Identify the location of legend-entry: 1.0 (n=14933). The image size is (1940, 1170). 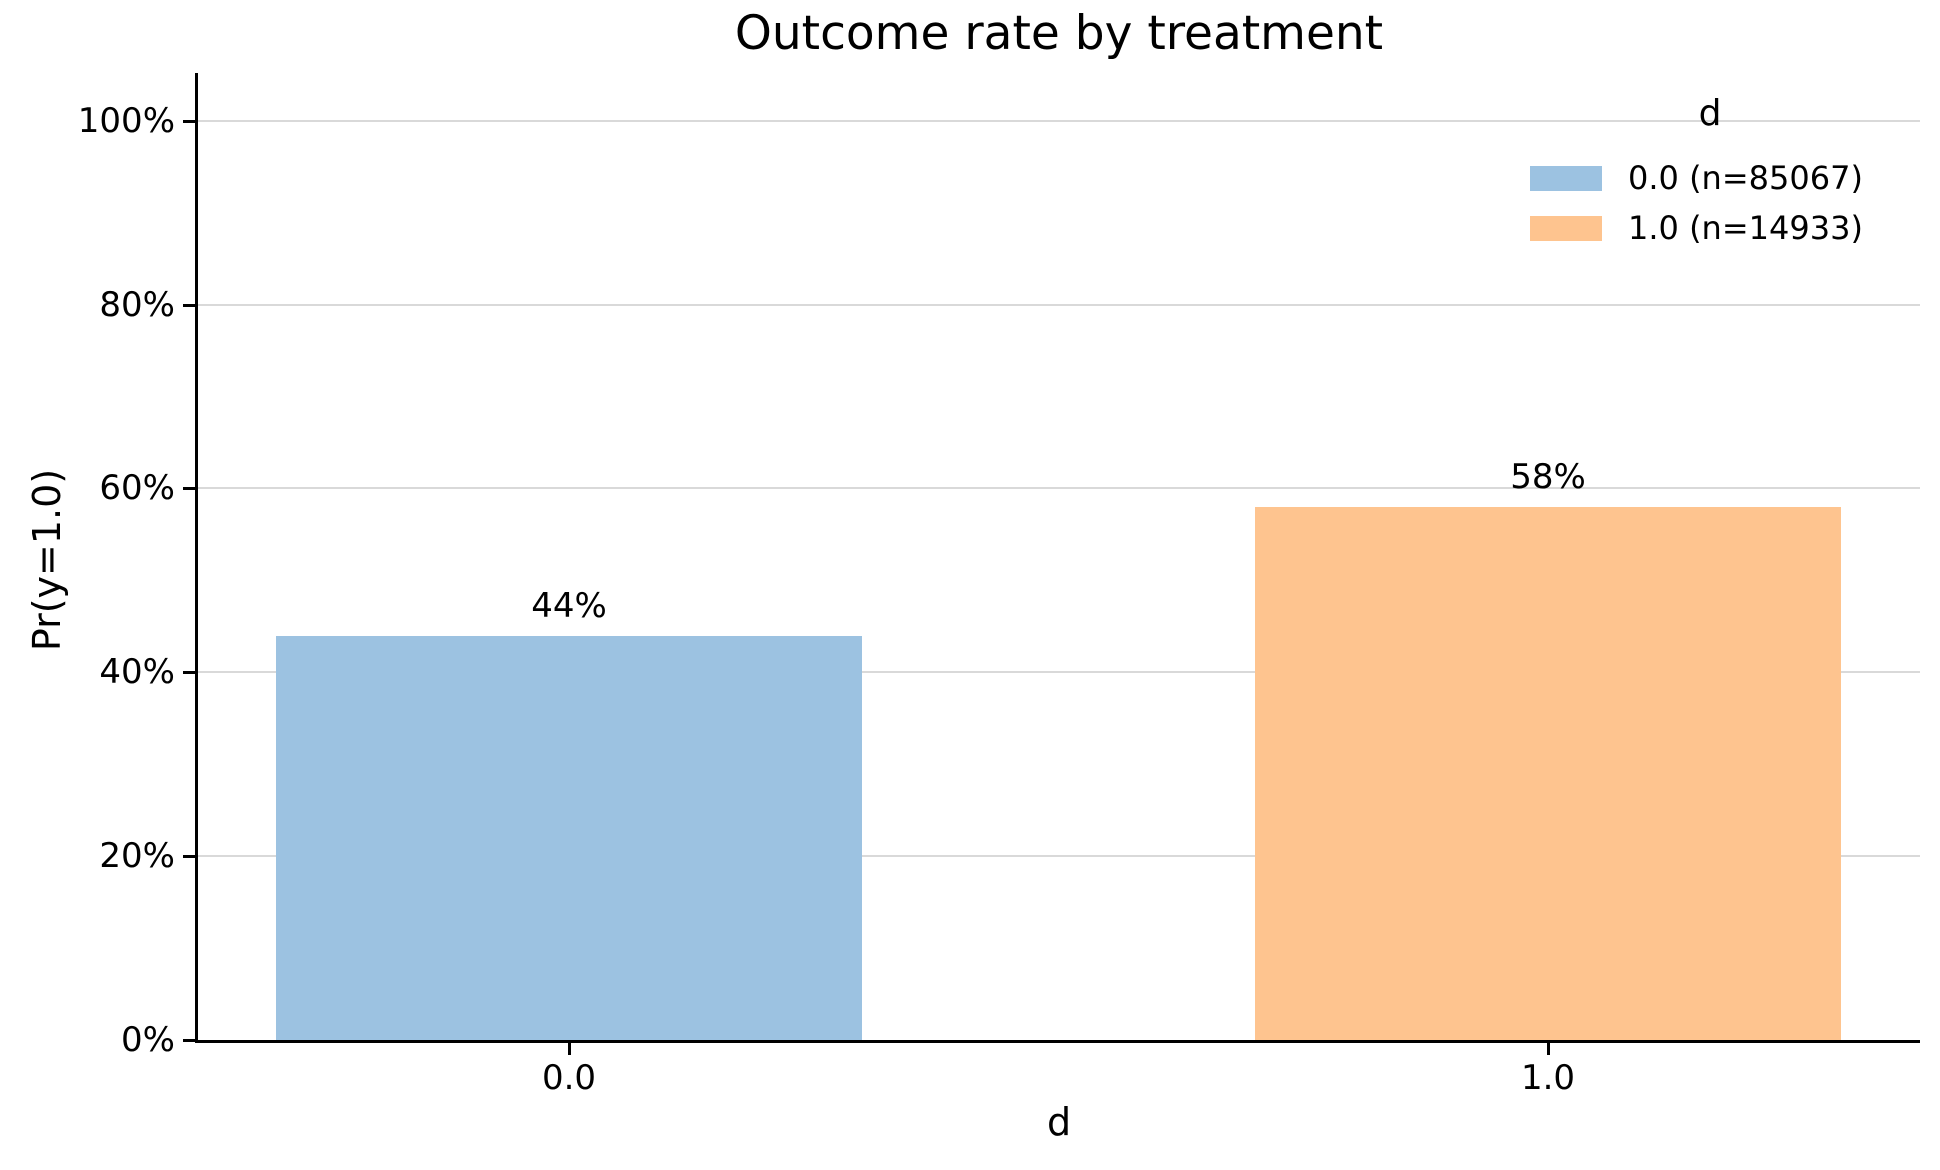
(1696, 228).